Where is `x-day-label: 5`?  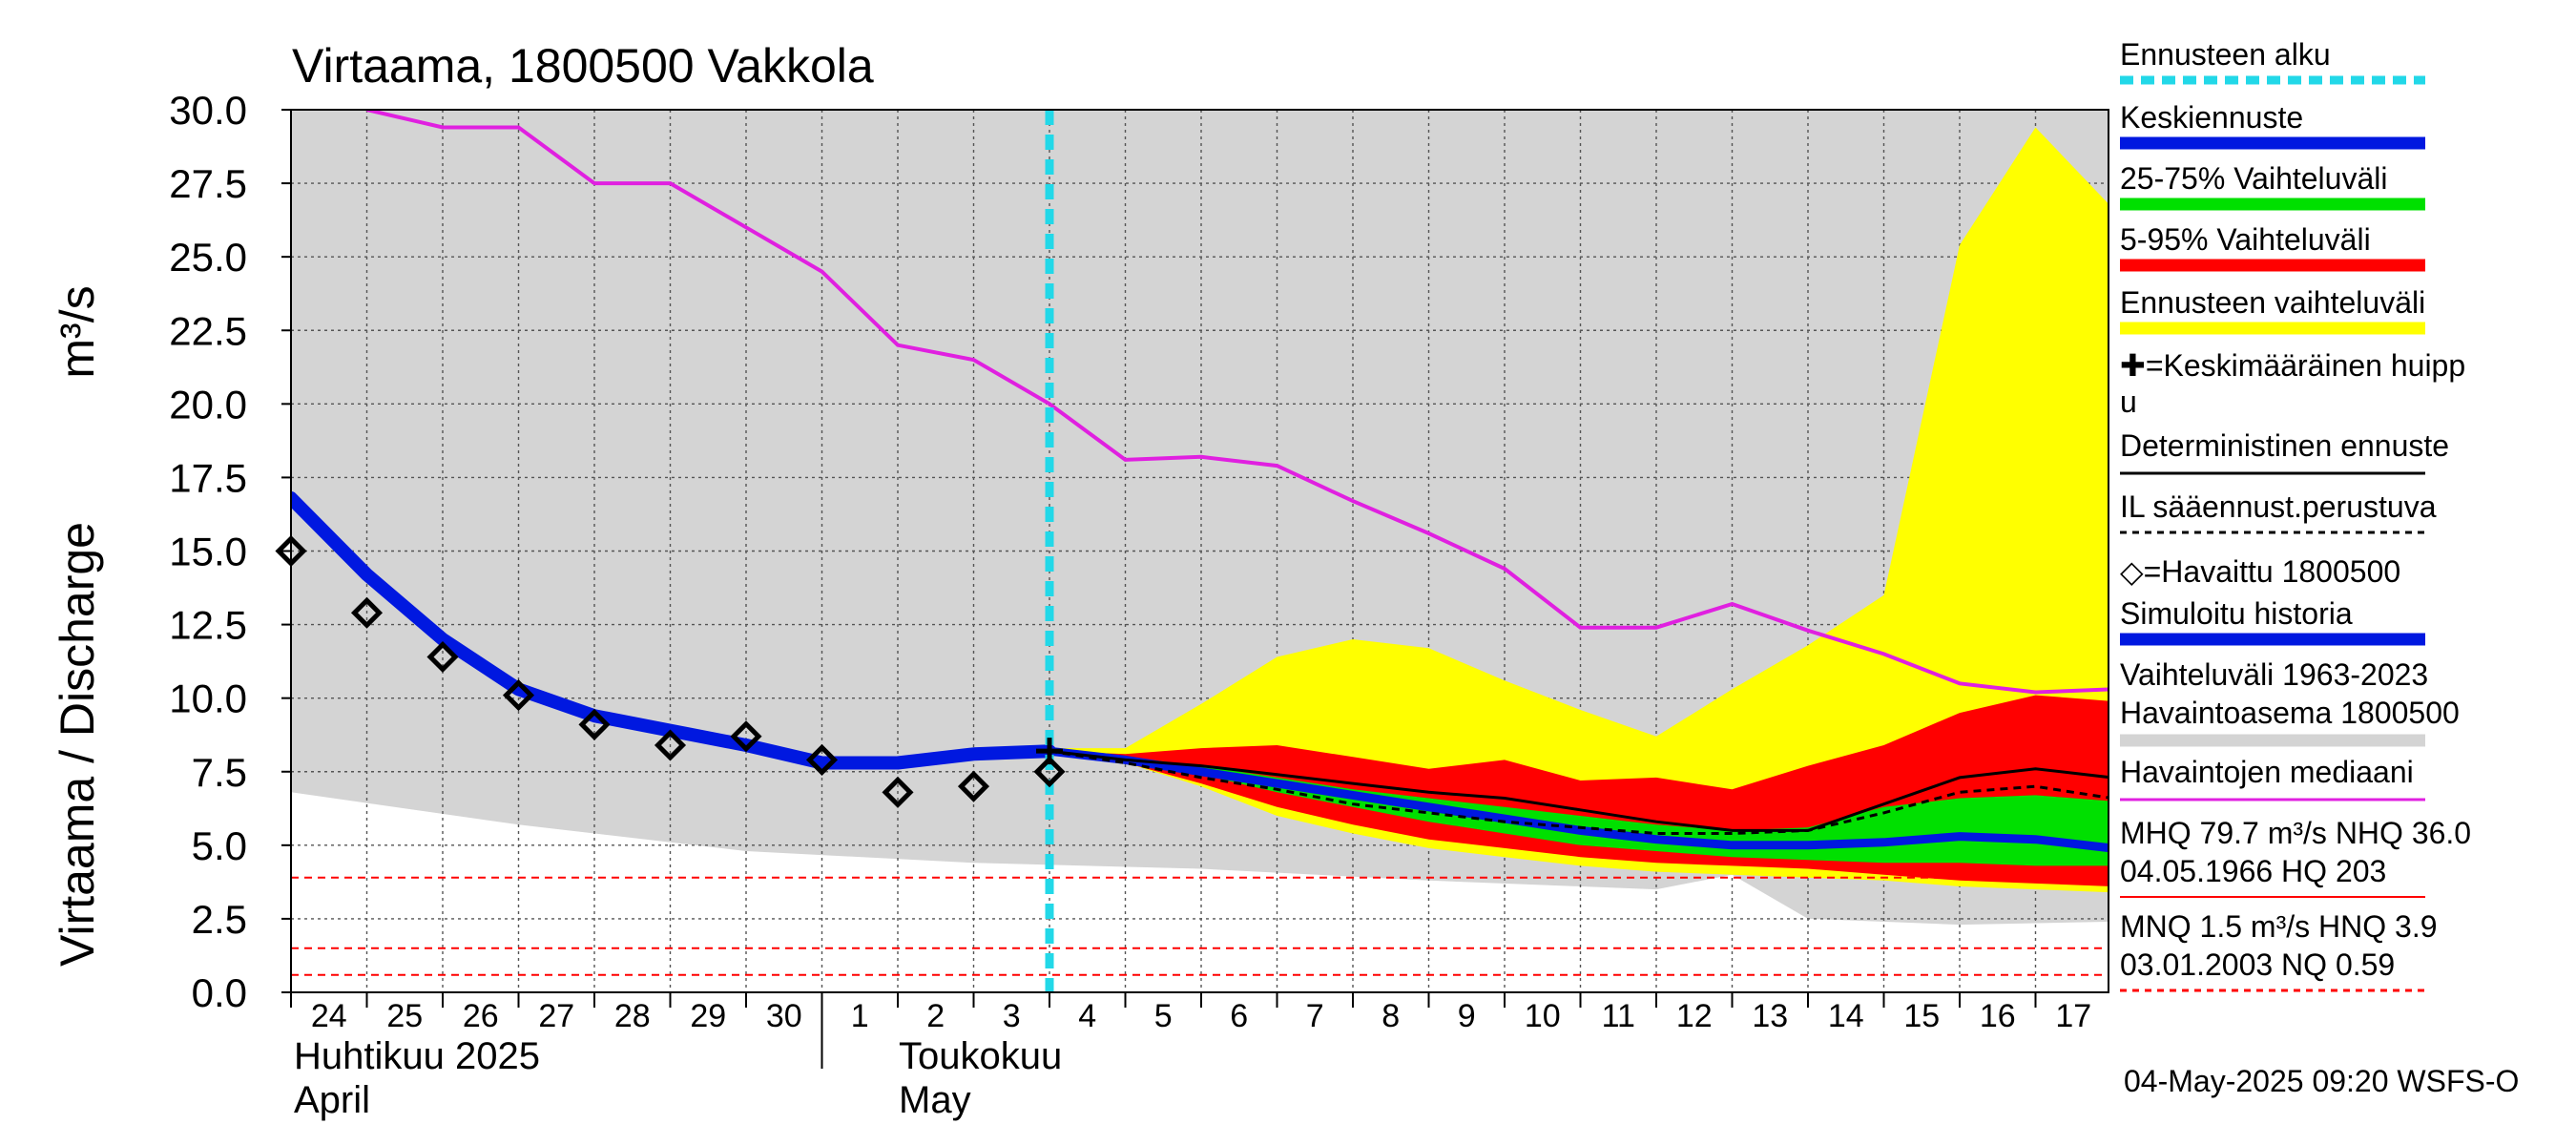
x-day-label: 5 is located at coordinates (1163, 1016).